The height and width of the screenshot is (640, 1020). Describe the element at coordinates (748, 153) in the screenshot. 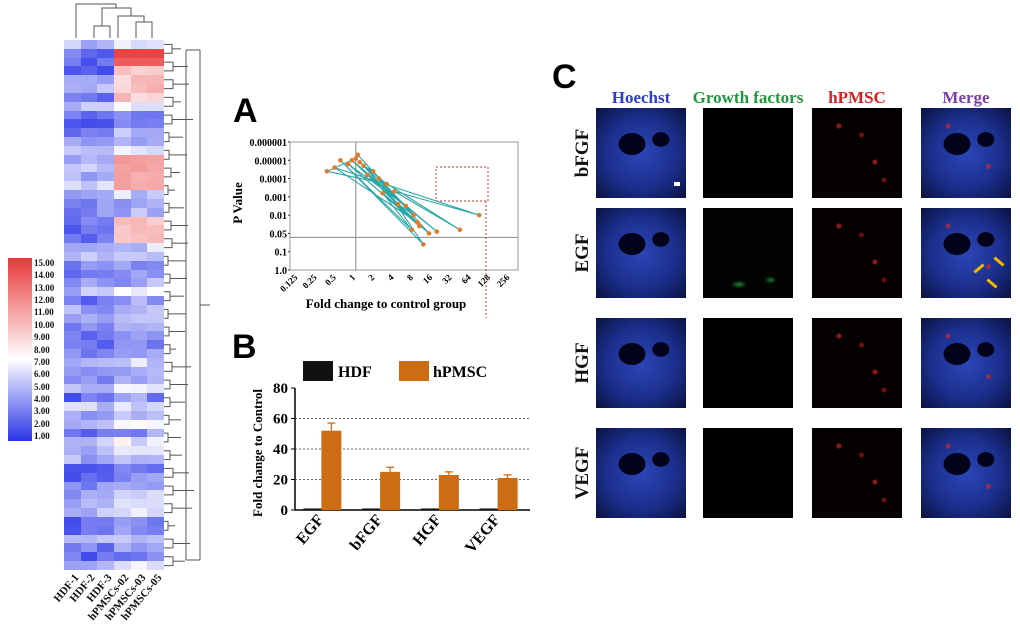

I see `micrograph-bfgf-growth-factors` at that location.